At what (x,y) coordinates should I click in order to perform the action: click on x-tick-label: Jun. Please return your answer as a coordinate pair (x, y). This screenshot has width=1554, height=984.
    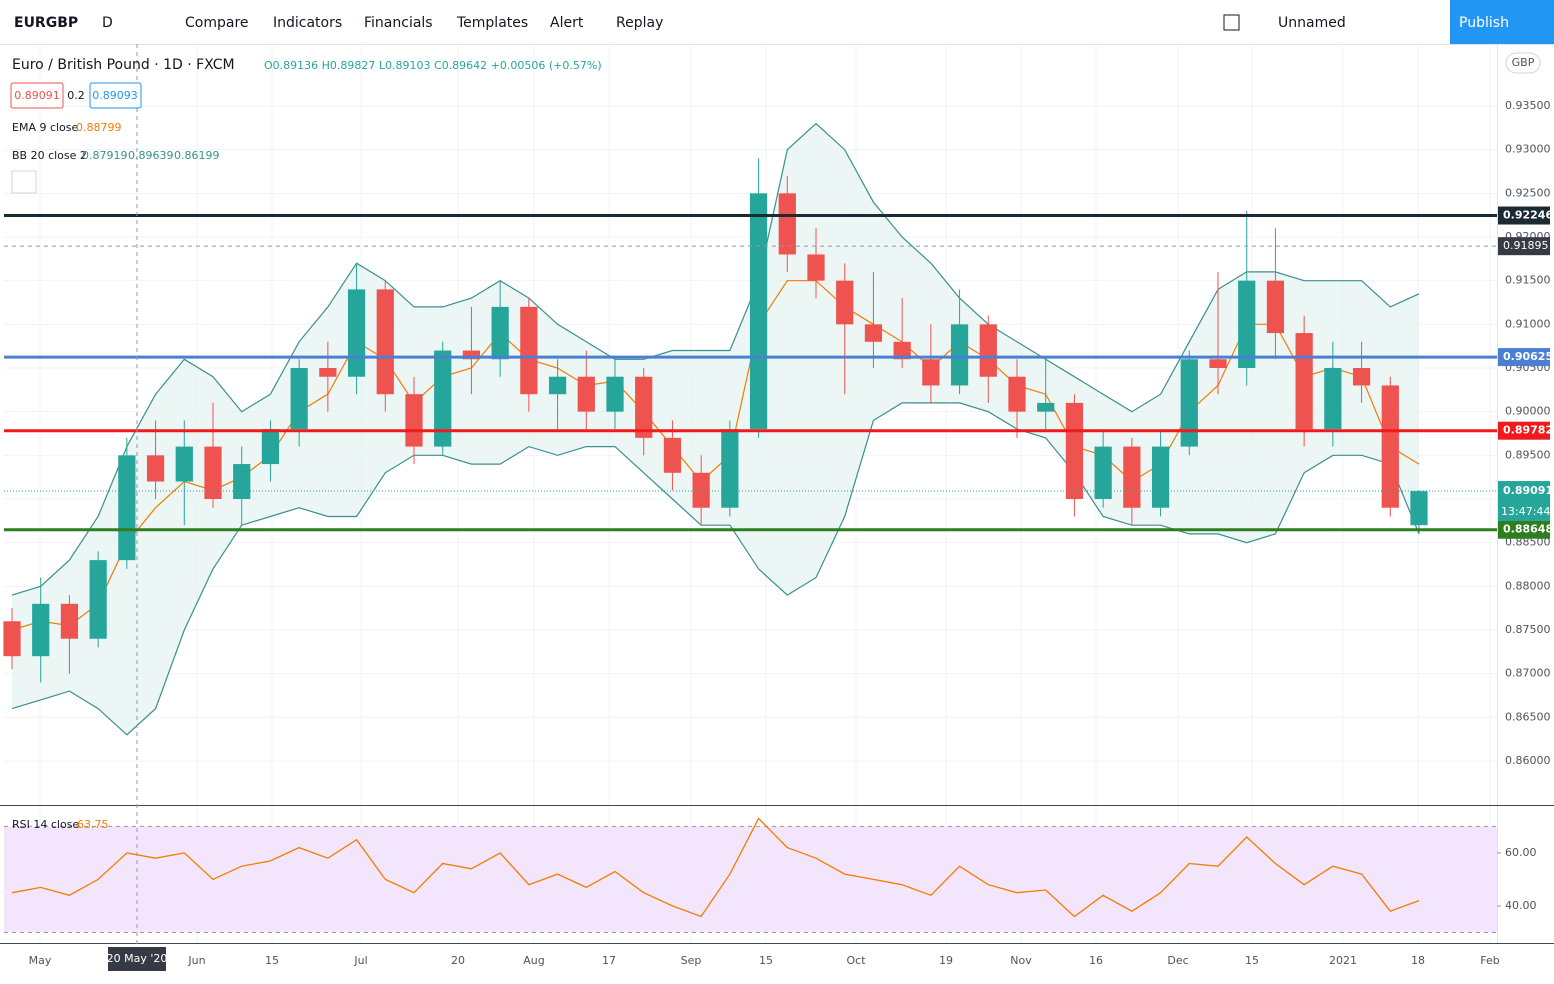
    Looking at the image, I should click on (196, 960).